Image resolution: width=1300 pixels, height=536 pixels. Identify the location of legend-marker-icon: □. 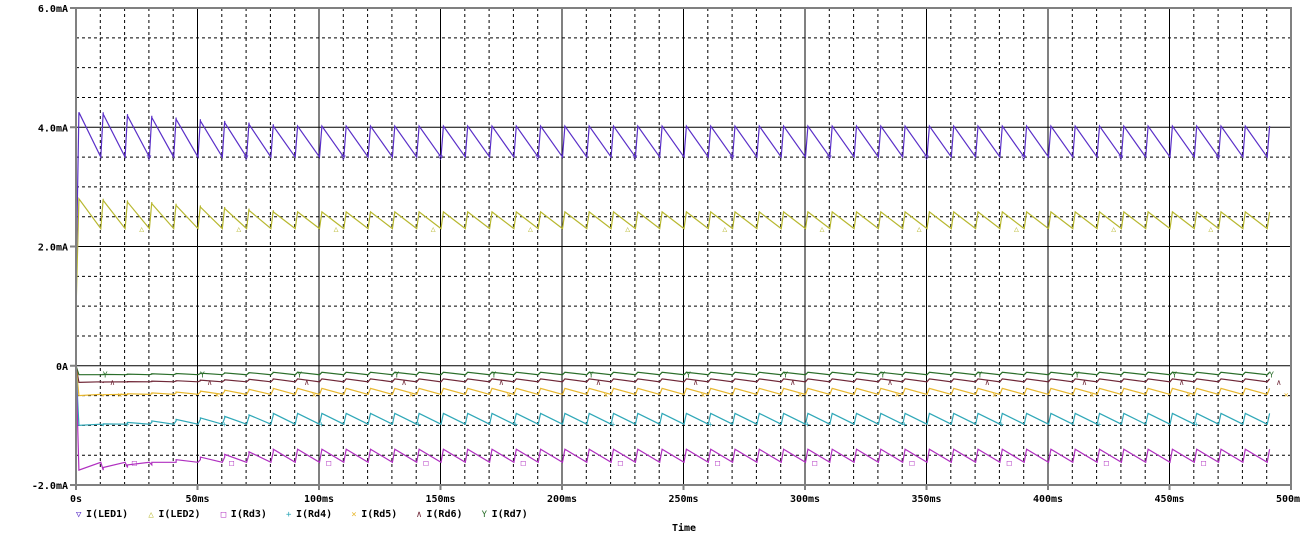
(224, 515).